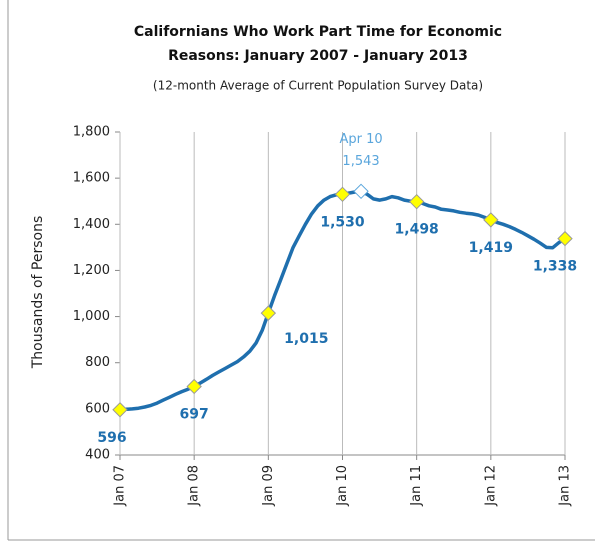 The width and height of the screenshot is (595, 547). I want to click on x-tick-label: Jan 13, so click(565, 486).